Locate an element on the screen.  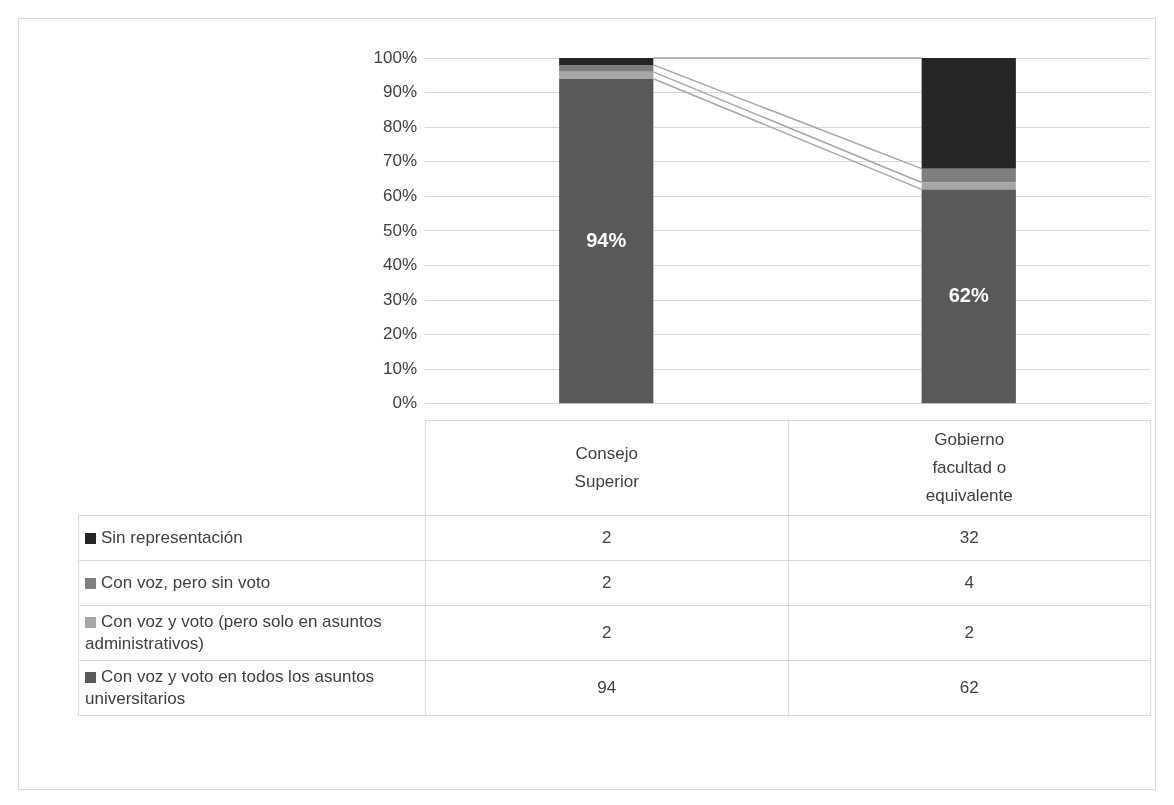
y-tick-label: 0% is located at coordinates (404, 403).